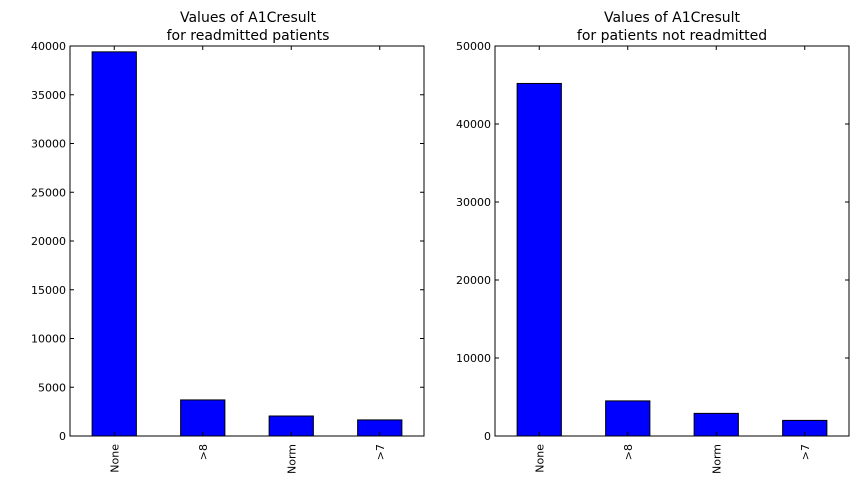  I want to click on chart-title-line-2: for readmitted patients, so click(248, 36).